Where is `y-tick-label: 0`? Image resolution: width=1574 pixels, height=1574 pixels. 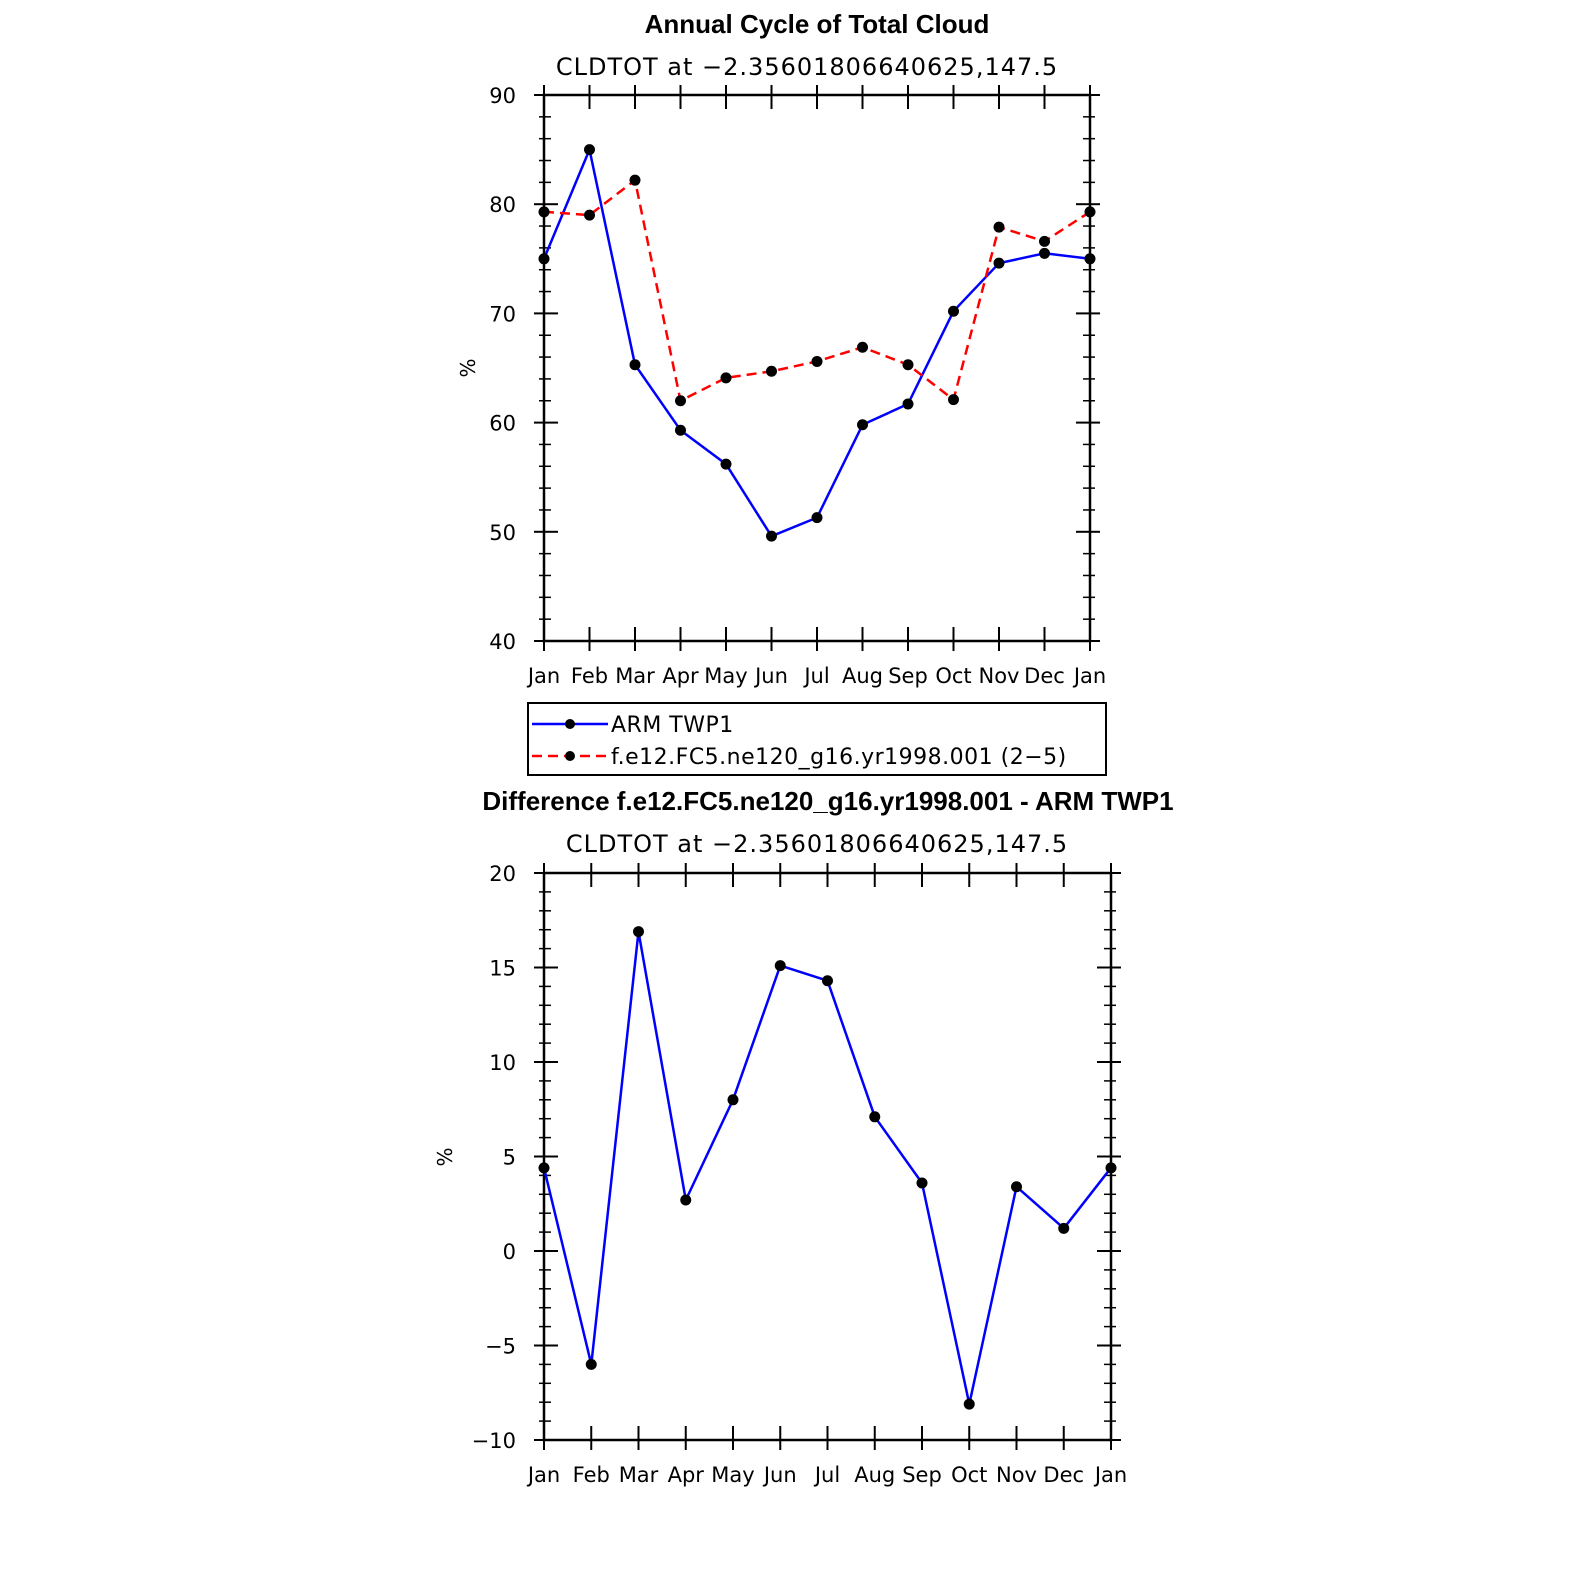
y-tick-label: 0 is located at coordinates (509, 1252).